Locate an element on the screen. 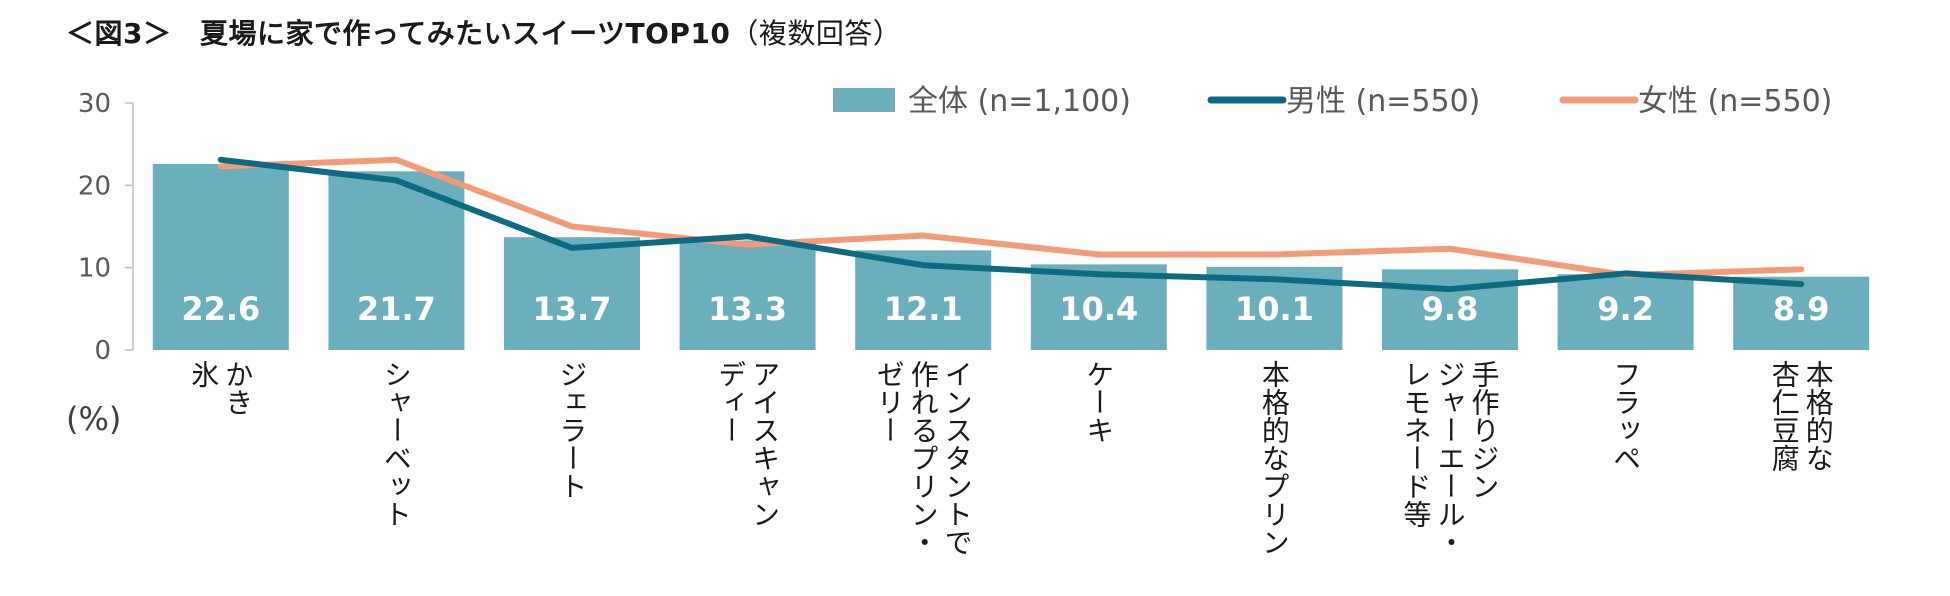  y-axis: 0 10 20 30 (%) is located at coordinates (100, 263).